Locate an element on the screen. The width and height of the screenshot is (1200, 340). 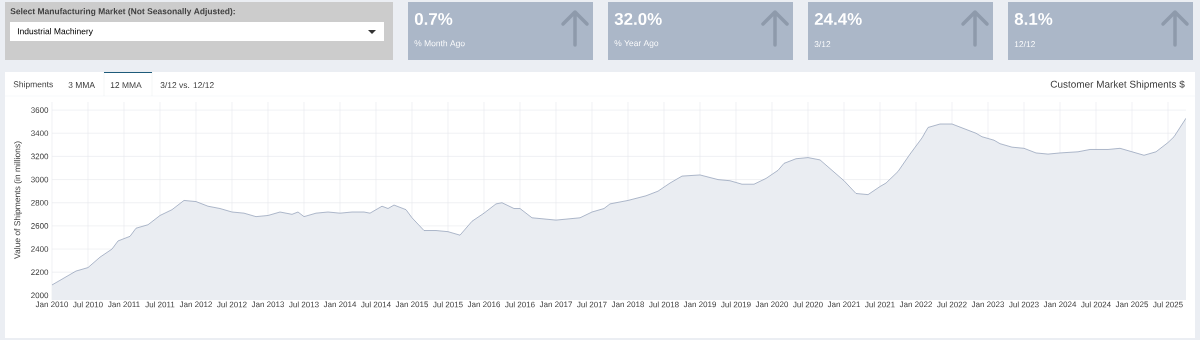
text: 12 MMA is located at coordinates (126, 85).